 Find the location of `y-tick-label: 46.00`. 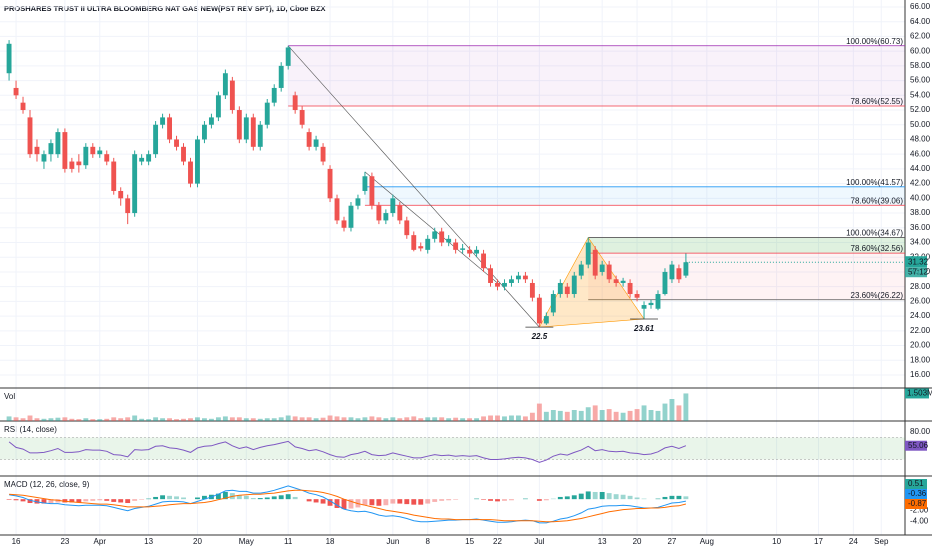

y-tick-label: 46.00 is located at coordinates (920, 153).